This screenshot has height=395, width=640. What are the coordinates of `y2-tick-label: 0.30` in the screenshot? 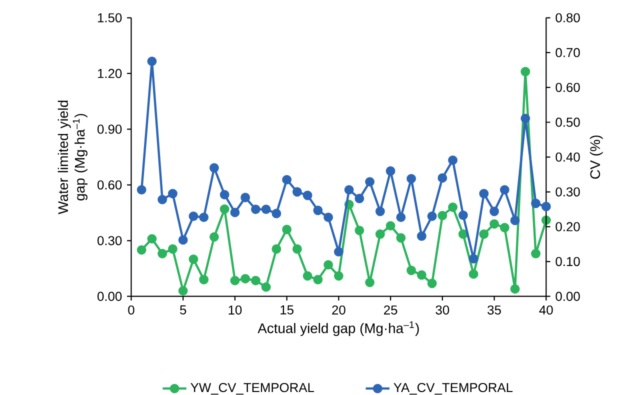 It's located at (568, 191).